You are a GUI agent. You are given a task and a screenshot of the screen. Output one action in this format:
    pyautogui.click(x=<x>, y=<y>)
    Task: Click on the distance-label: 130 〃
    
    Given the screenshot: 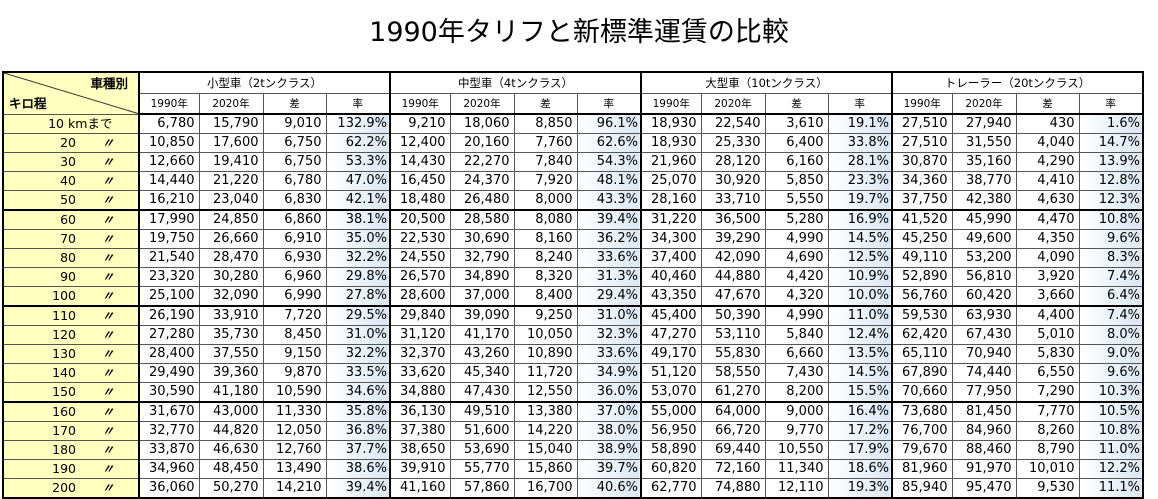 What is the action you would take?
    pyautogui.click(x=71, y=354)
    